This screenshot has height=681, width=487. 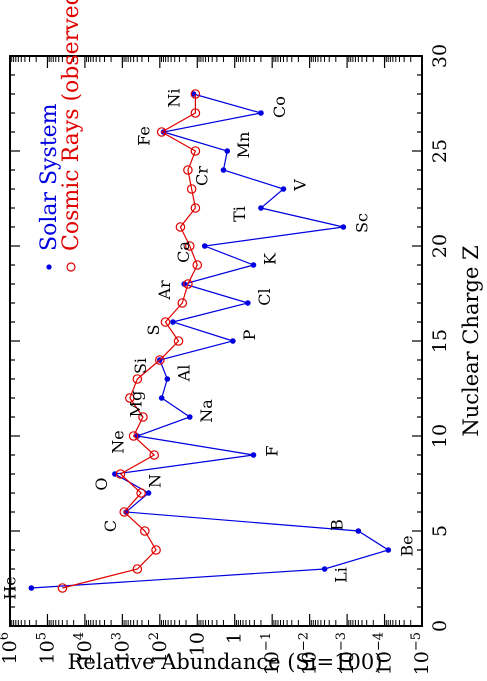 I want to click on element-label-k: K, so click(x=269, y=258).